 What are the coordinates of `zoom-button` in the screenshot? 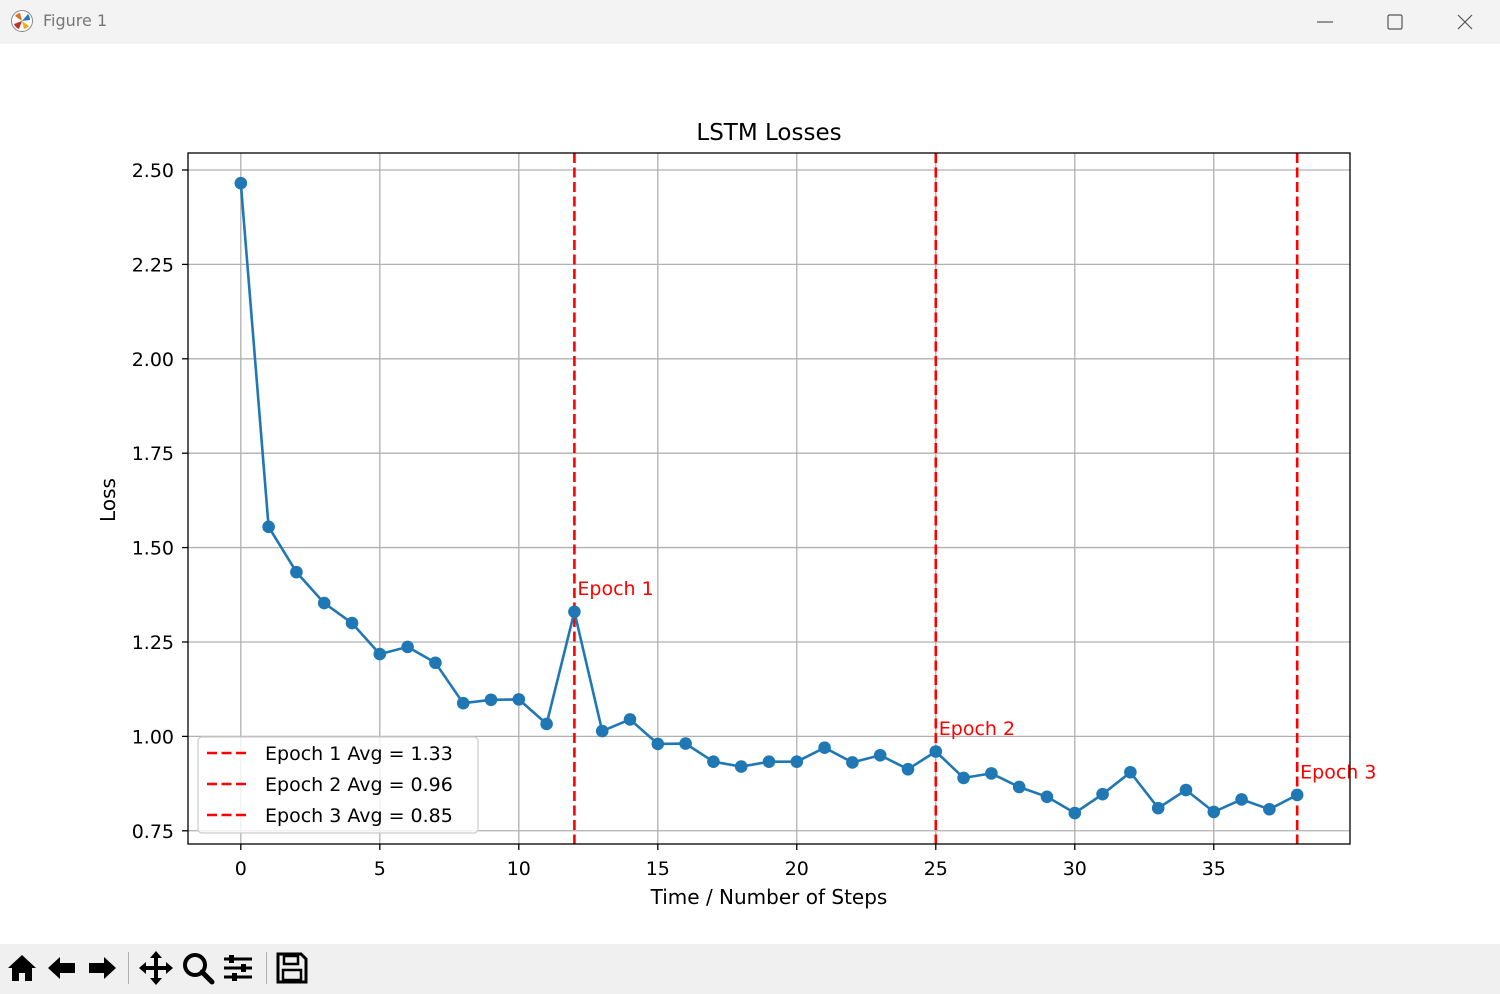 It's located at (198, 968).